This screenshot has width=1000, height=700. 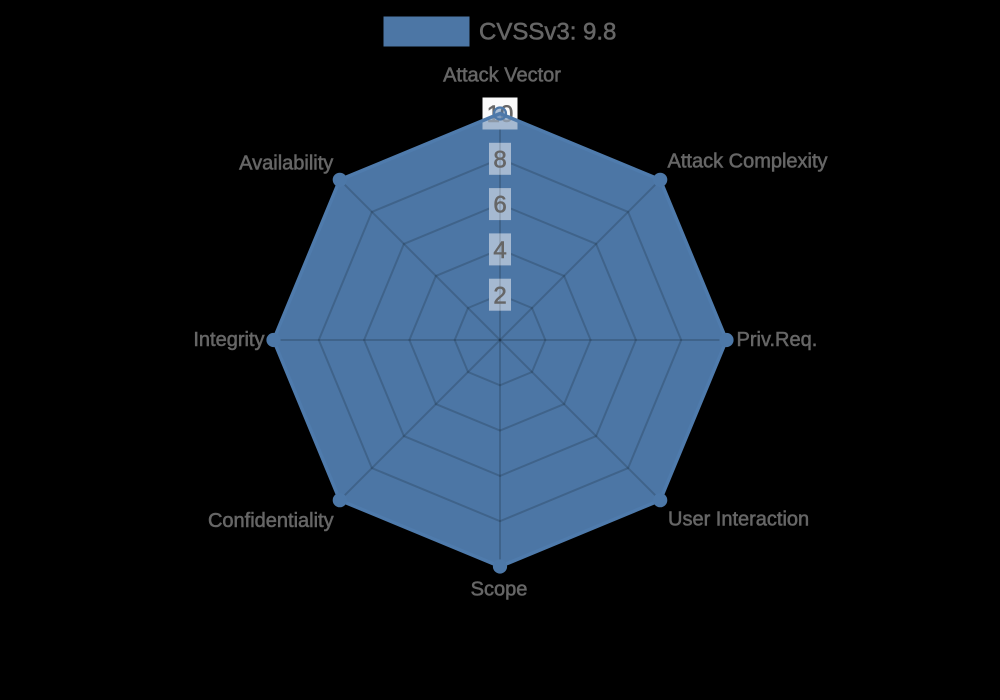 I want to click on svg-text: User Interaction, so click(x=738, y=520).